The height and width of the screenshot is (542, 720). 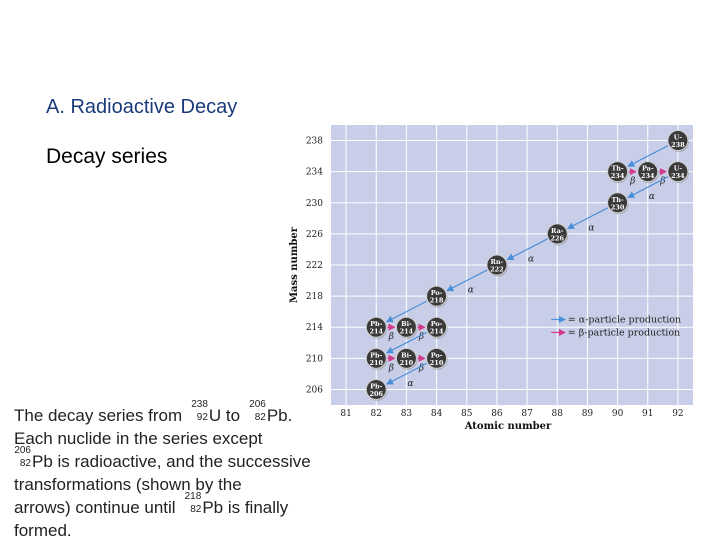 I want to click on nuclide-pa-234: Pa-234, so click(x=648, y=173).